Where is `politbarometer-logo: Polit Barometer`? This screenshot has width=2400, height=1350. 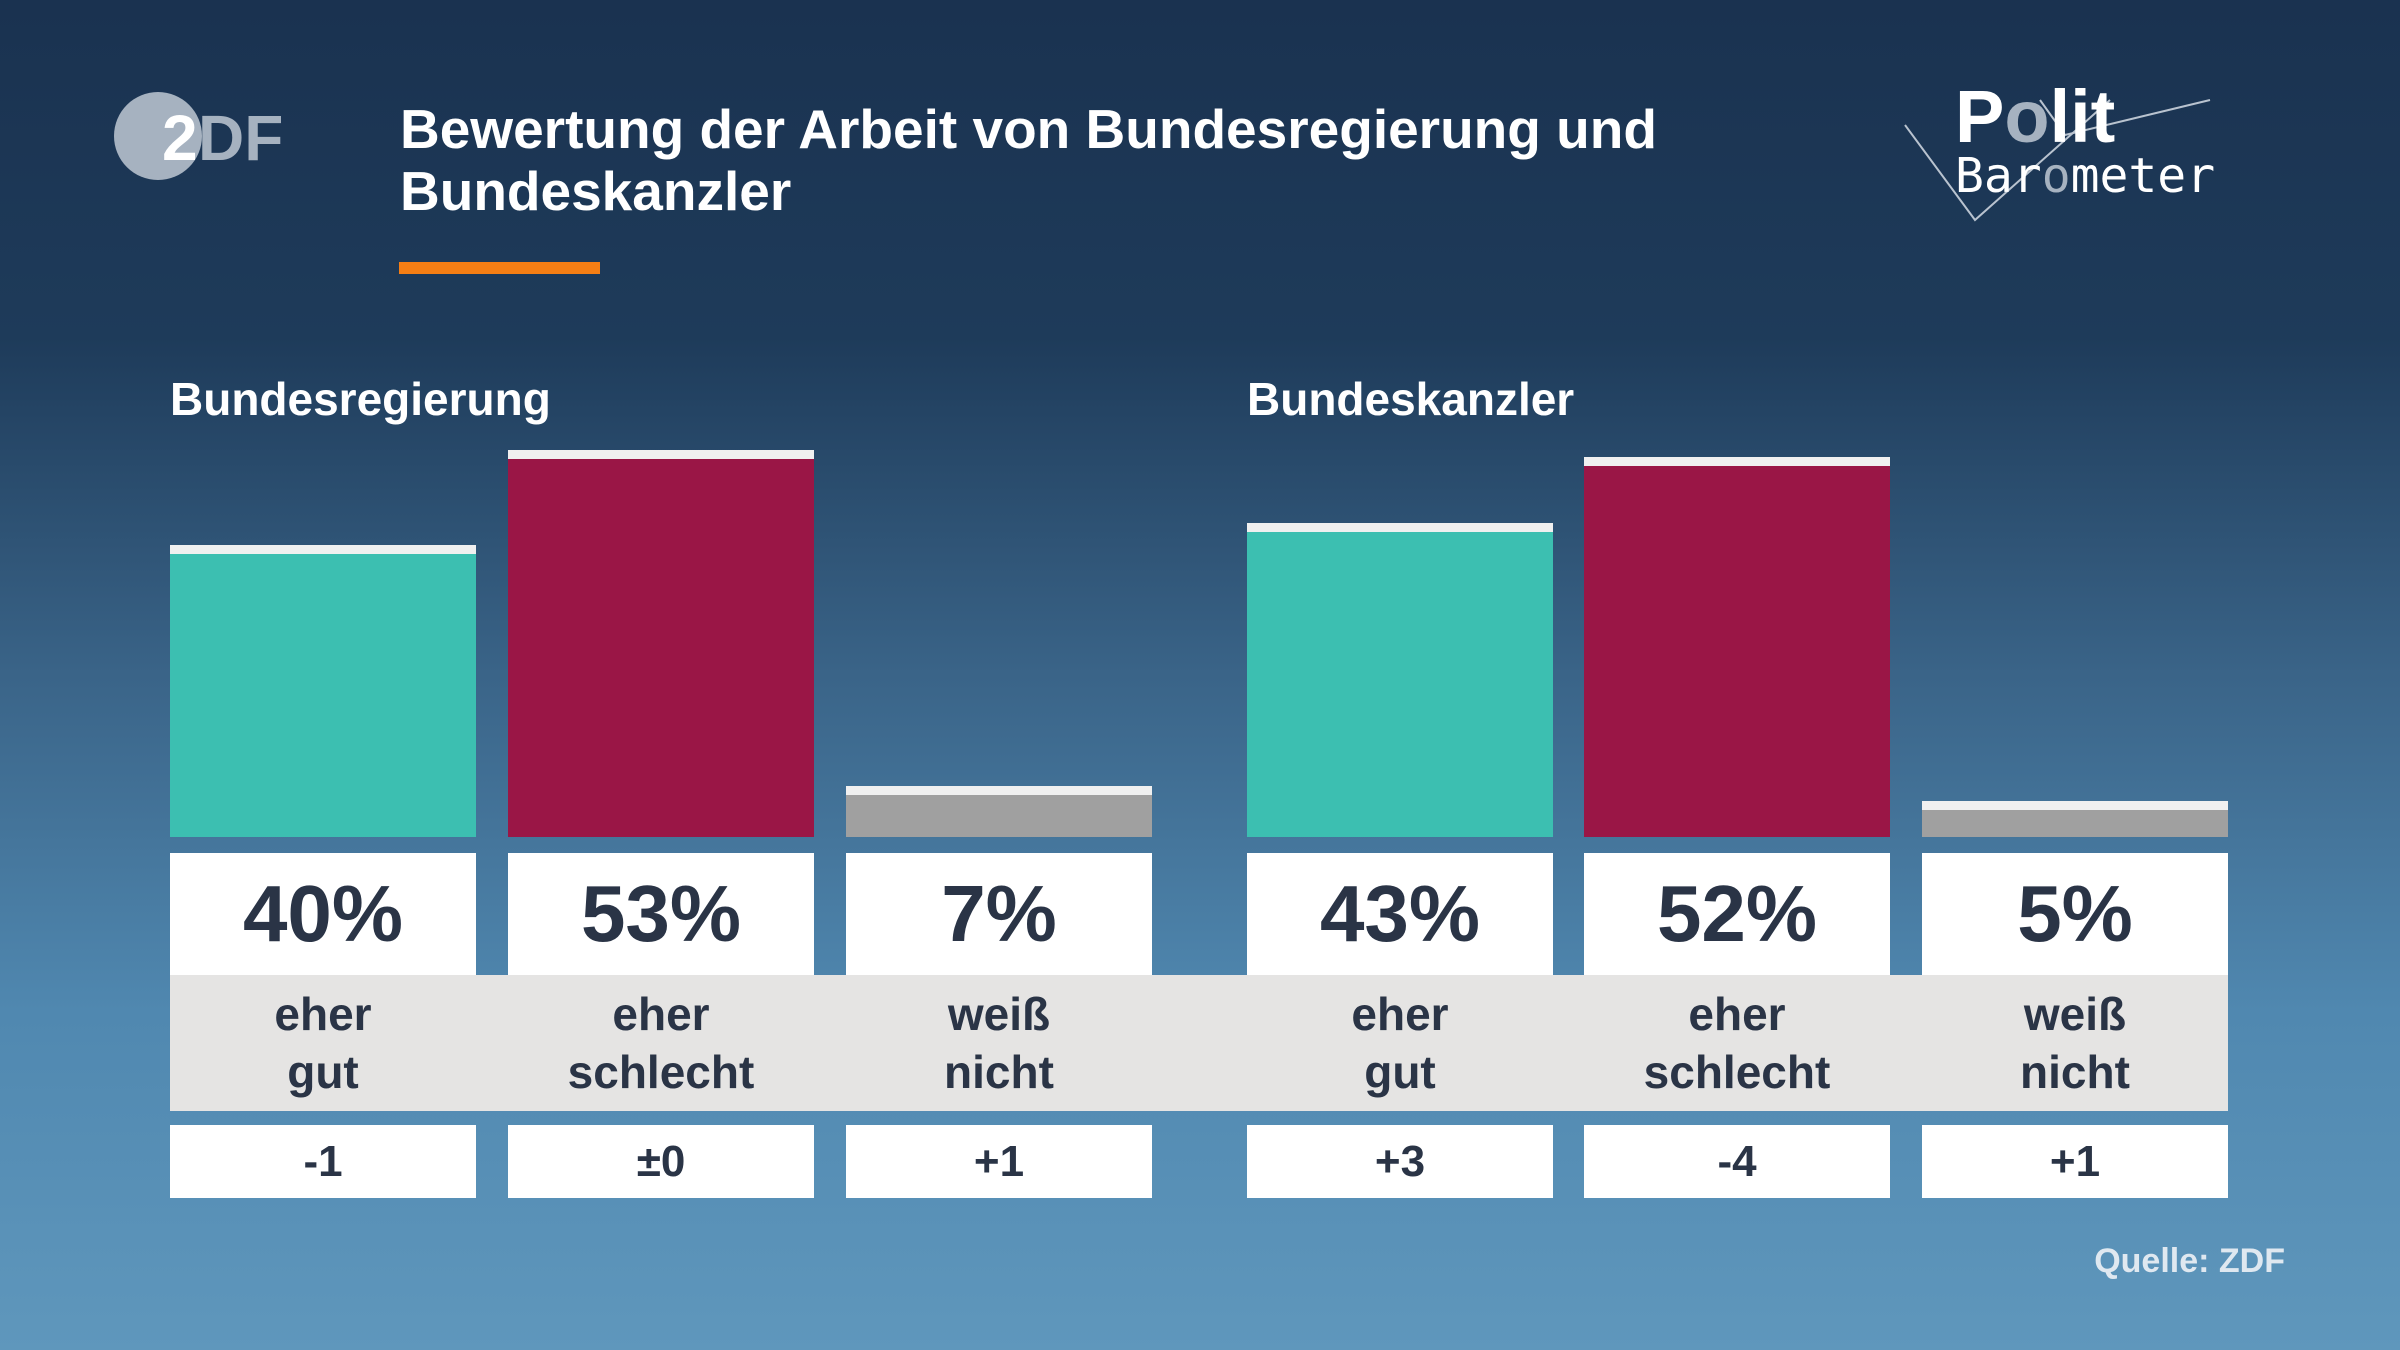 politbarometer-logo: Polit Barometer is located at coordinates (2059, 148).